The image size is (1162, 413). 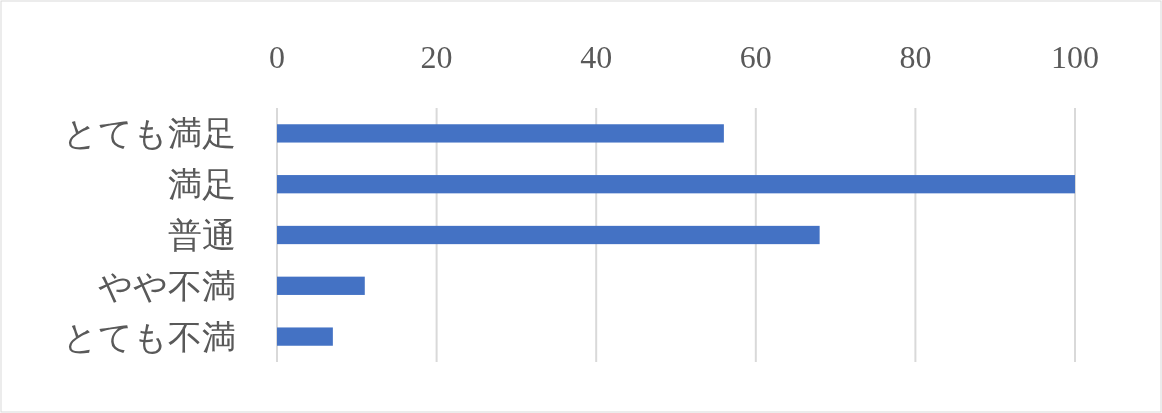 What do you see at coordinates (167, 286) in the screenshot?
I see `y-tick-label: やや不満` at bounding box center [167, 286].